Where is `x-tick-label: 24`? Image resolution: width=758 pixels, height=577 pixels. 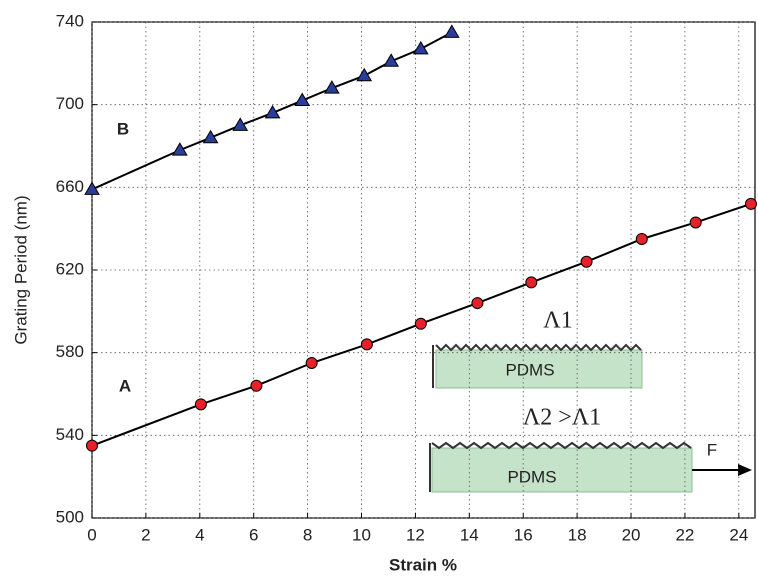
x-tick-label: 24 is located at coordinates (738, 534).